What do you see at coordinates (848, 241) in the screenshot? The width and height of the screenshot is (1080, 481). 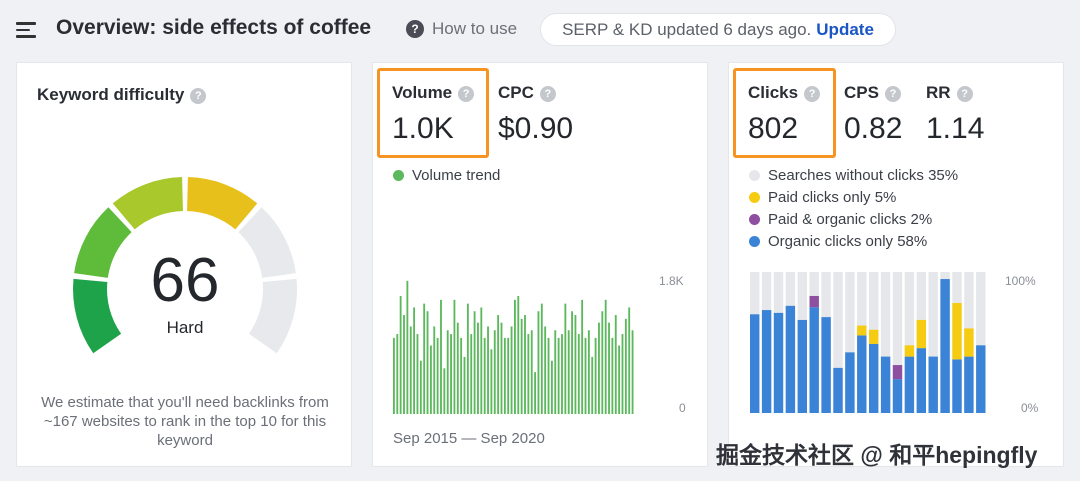 I see `legend-label: Organic clicks only 58%` at bounding box center [848, 241].